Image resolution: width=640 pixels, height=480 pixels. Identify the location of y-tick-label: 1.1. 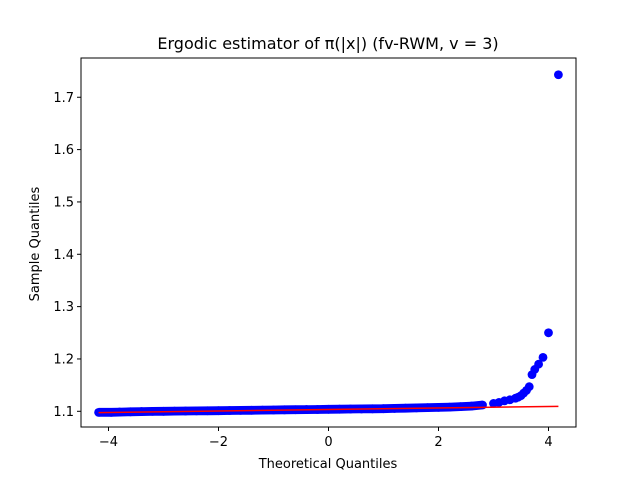
(63, 412).